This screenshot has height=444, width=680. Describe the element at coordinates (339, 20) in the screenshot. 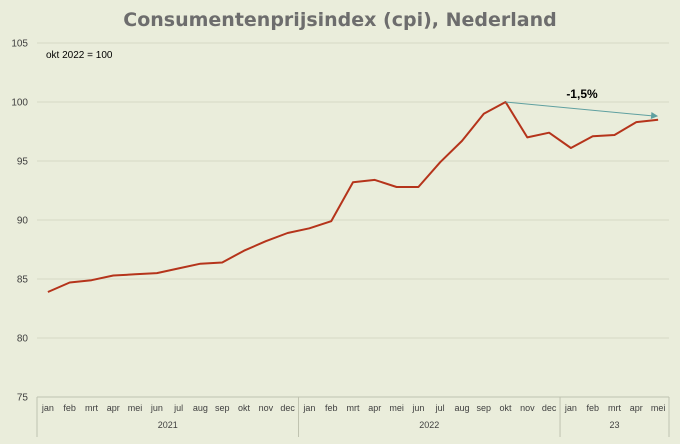

I see `chart-title: Consumentenprijsindex (cpi), Nederland` at that location.